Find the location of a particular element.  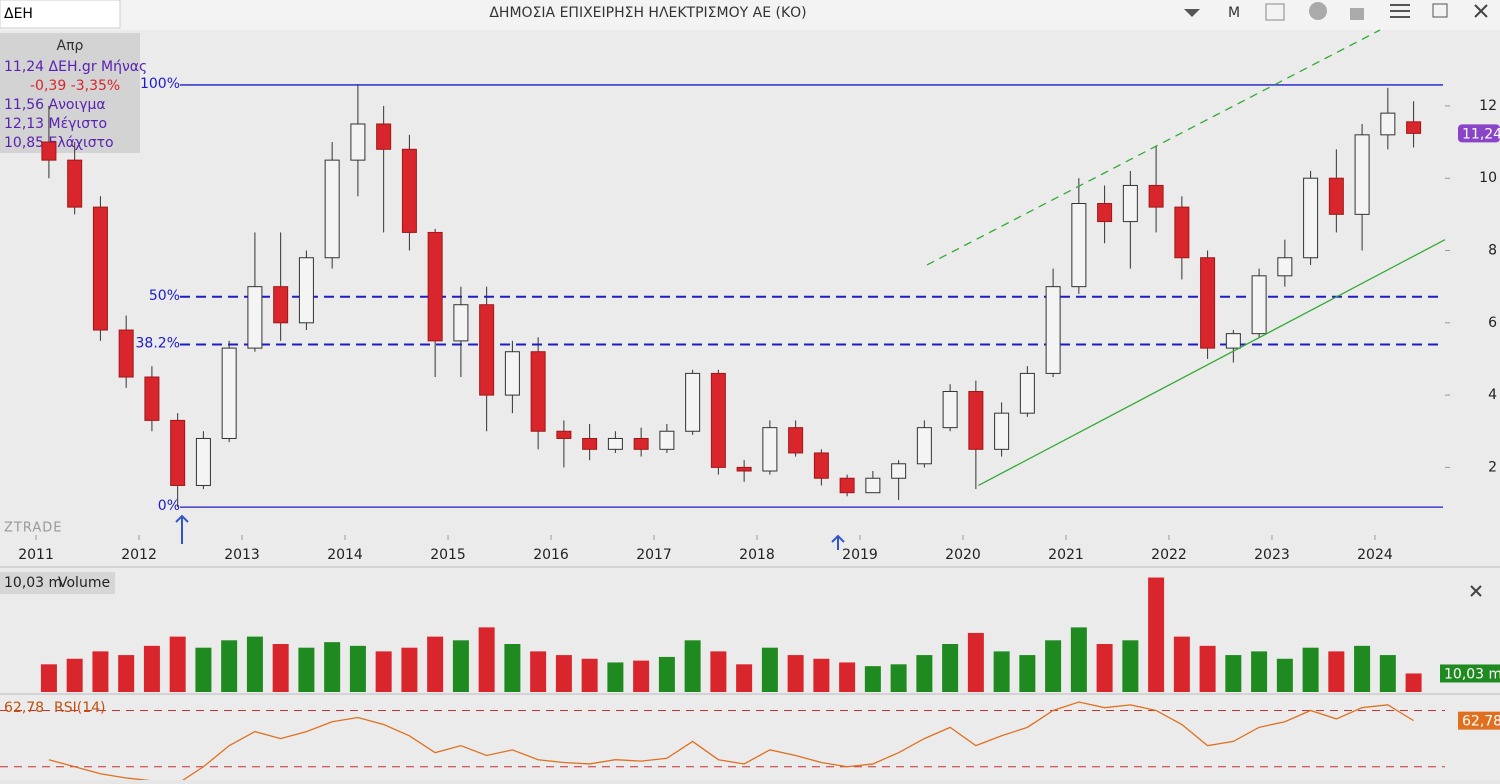

info-low: 10,85 Ελάχιστο is located at coordinates (59, 143).